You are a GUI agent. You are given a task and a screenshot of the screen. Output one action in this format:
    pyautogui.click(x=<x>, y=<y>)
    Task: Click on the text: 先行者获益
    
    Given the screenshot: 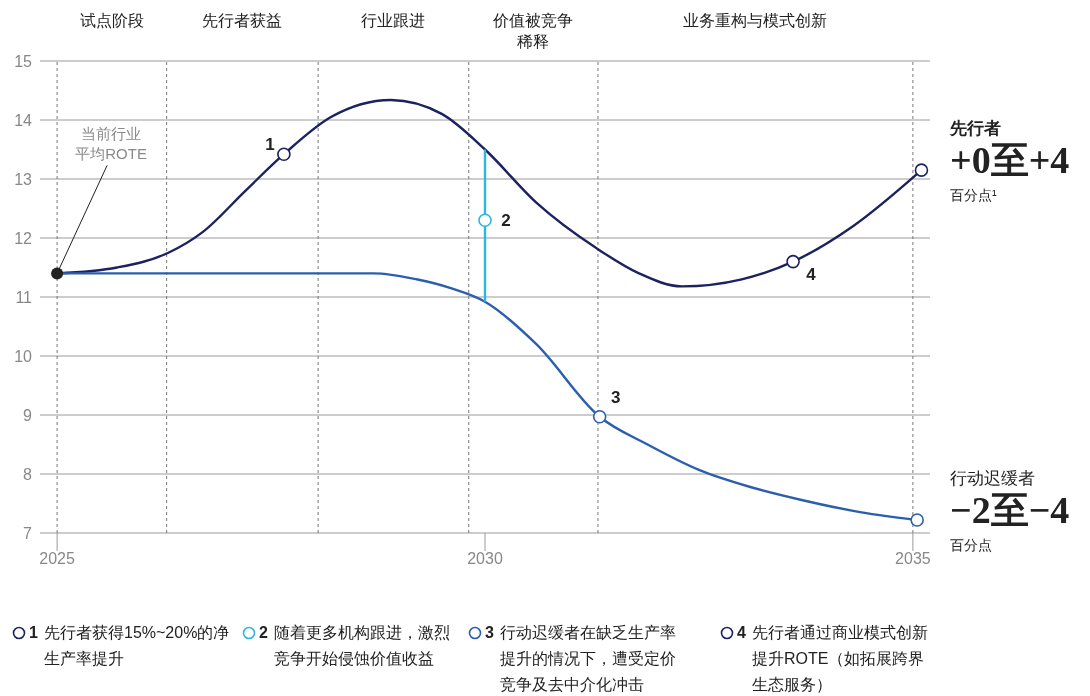 What is the action you would take?
    pyautogui.click(x=242, y=21)
    